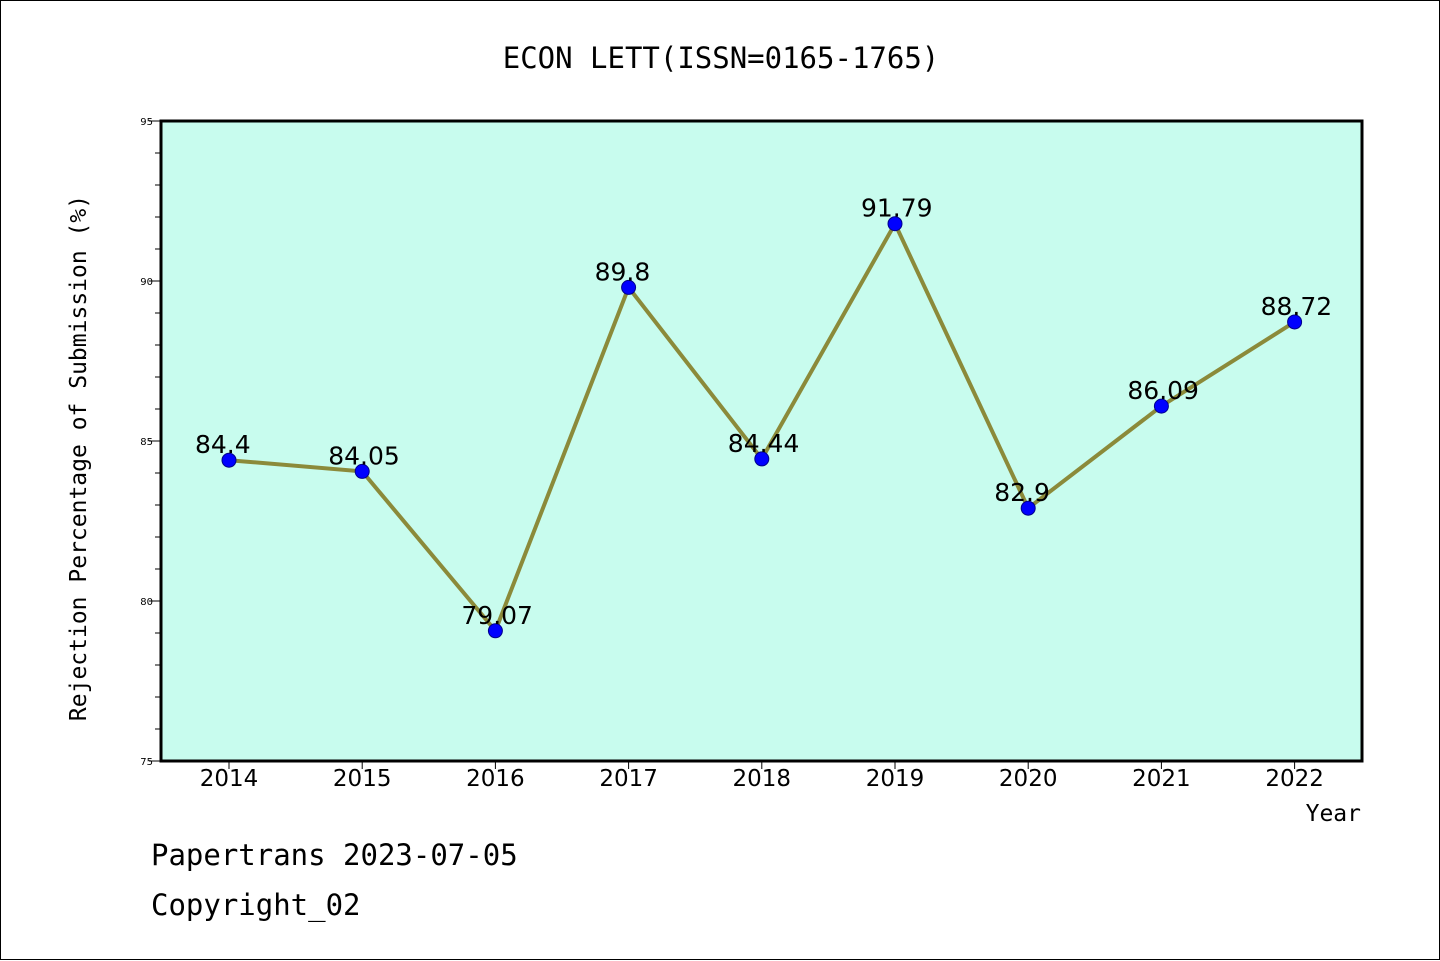 This screenshot has width=1440, height=961. I want to click on data-label: 91.79, so click(897, 208).